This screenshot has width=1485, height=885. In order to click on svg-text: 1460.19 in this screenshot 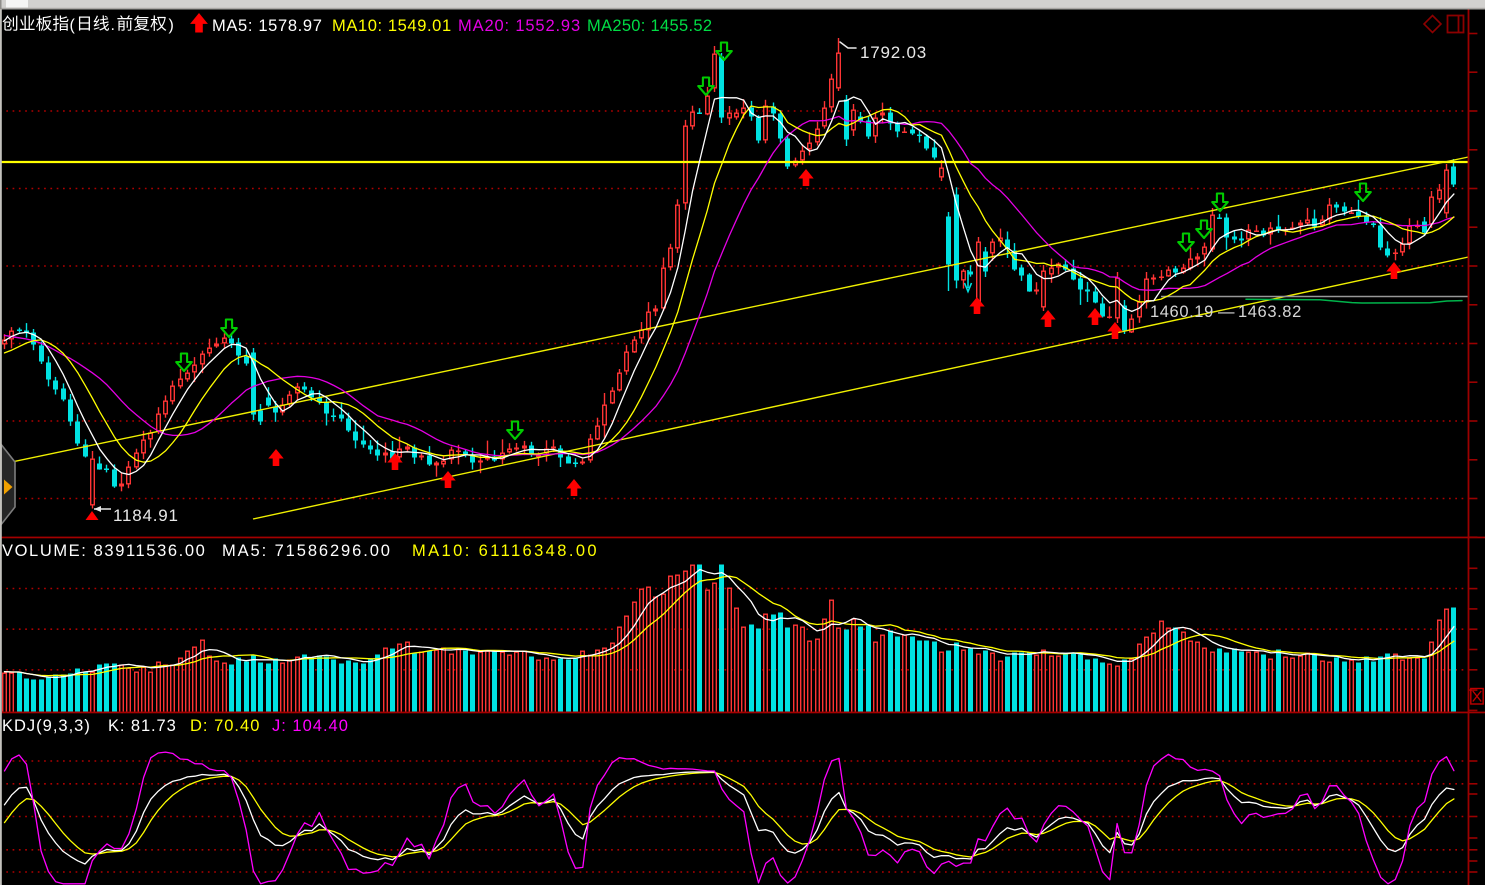, I will do `click(1182, 312)`.